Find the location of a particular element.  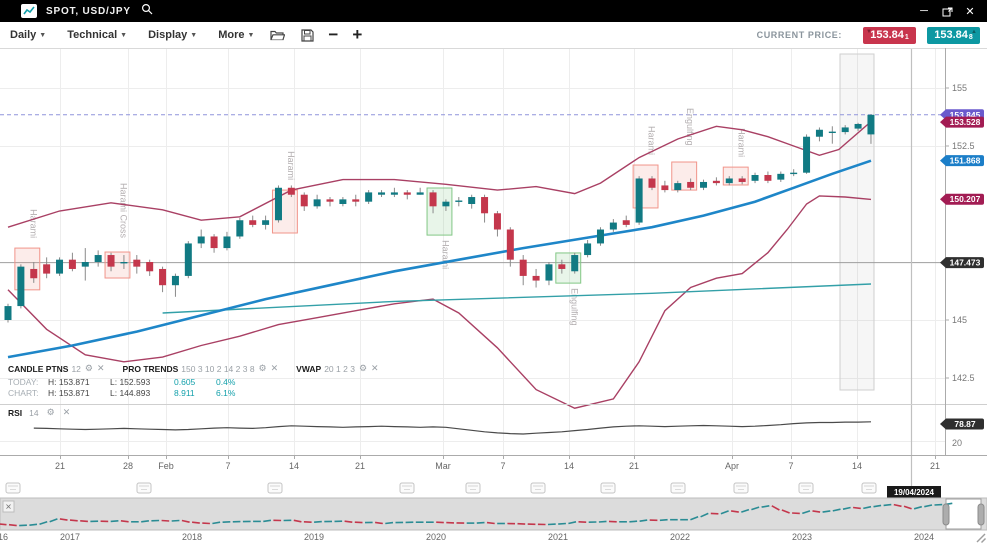

overview-strip: ✕ is located at coordinates (493, 514).